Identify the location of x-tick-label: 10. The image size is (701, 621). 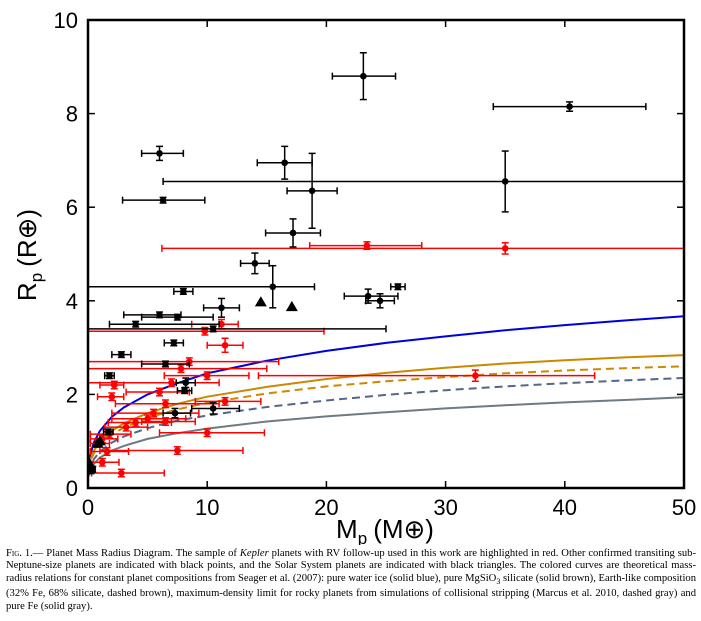
(207, 507).